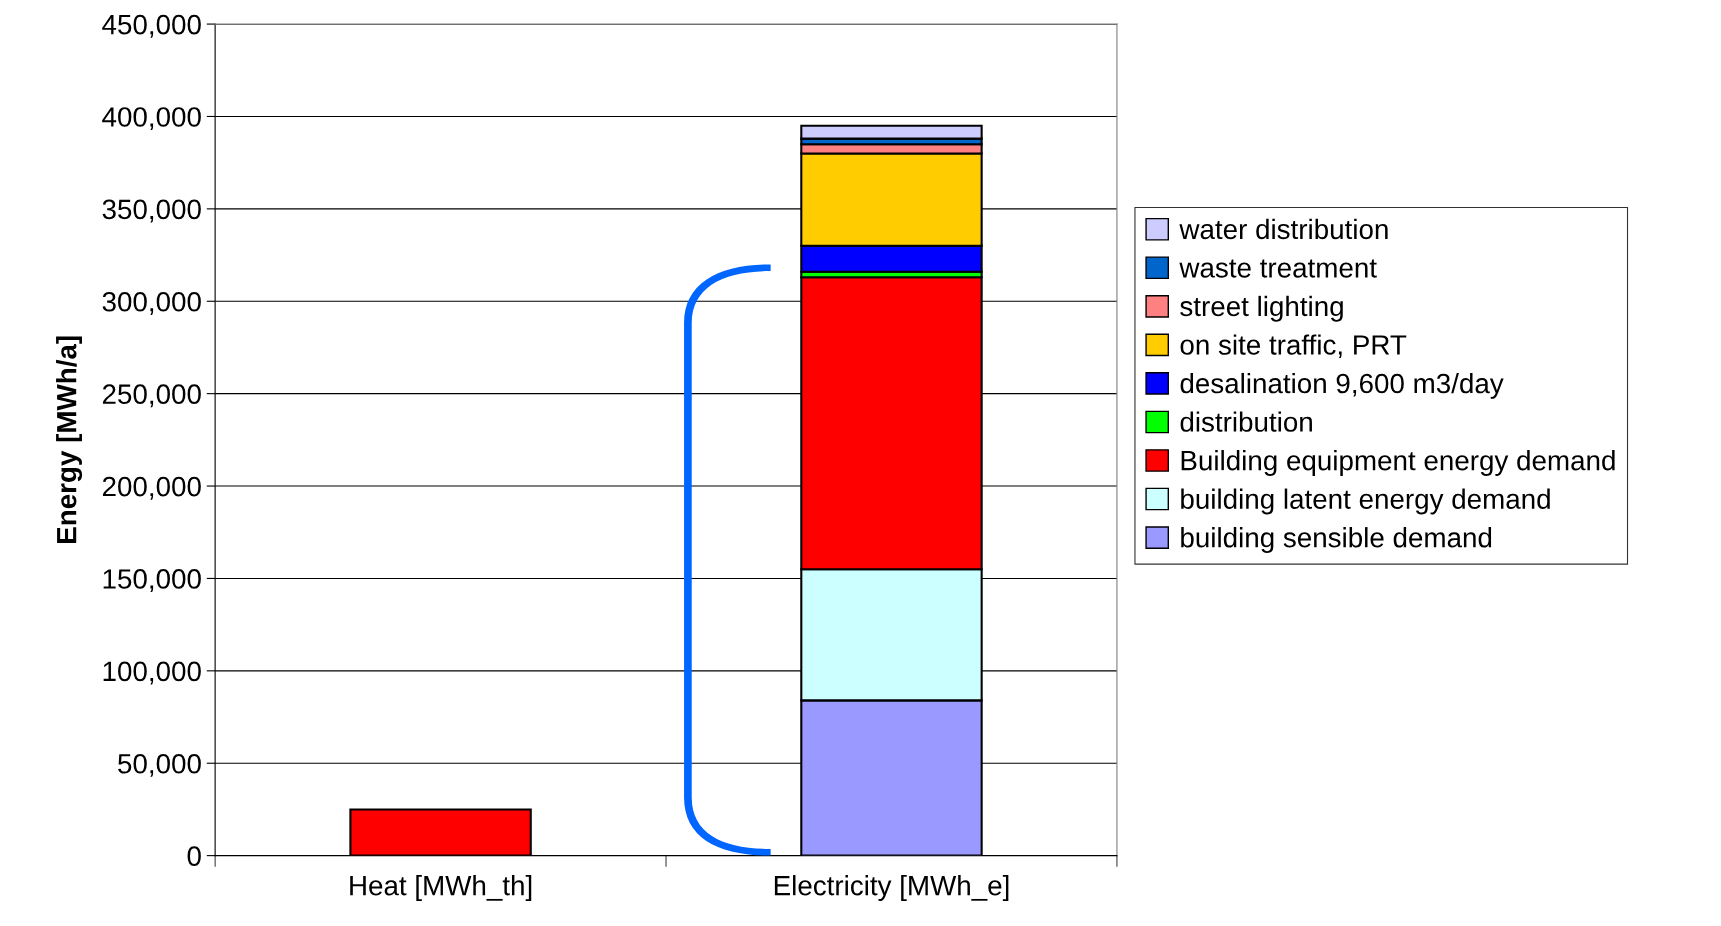  What do you see at coordinates (1365, 501) in the screenshot?
I see `legend-label: building latent energy demand` at bounding box center [1365, 501].